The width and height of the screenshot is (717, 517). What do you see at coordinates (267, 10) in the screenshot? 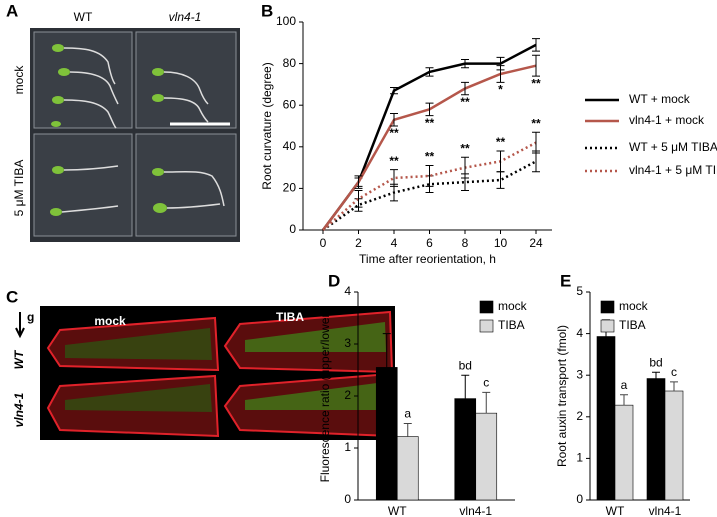
I see `panel-label: B` at bounding box center [267, 10].